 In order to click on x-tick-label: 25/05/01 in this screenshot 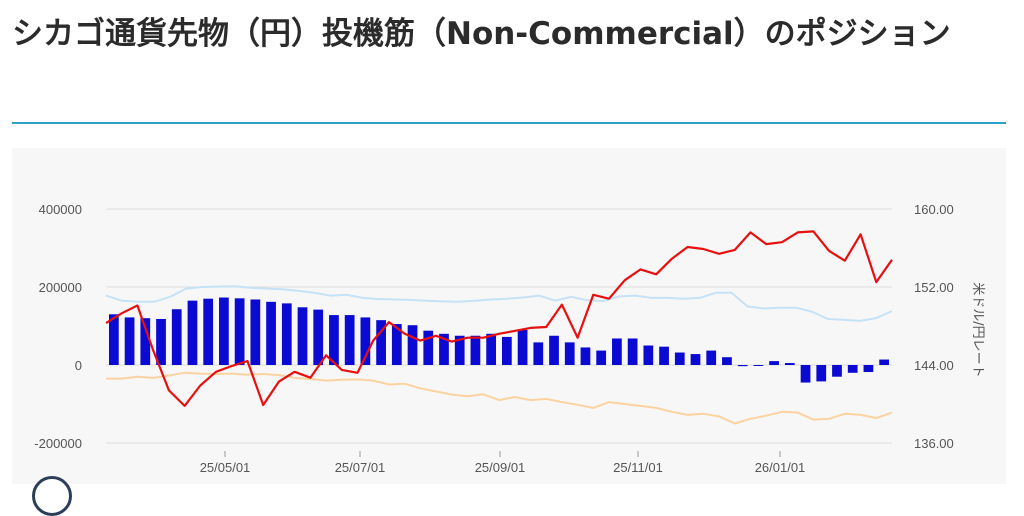, I will do `click(225, 467)`.